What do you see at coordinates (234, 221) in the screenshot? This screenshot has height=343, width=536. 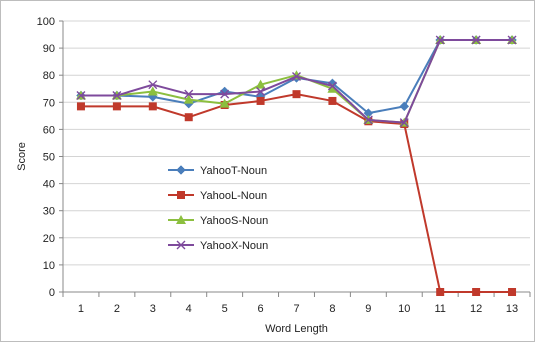 I see `legend-label: YahooS-Noun` at bounding box center [234, 221].